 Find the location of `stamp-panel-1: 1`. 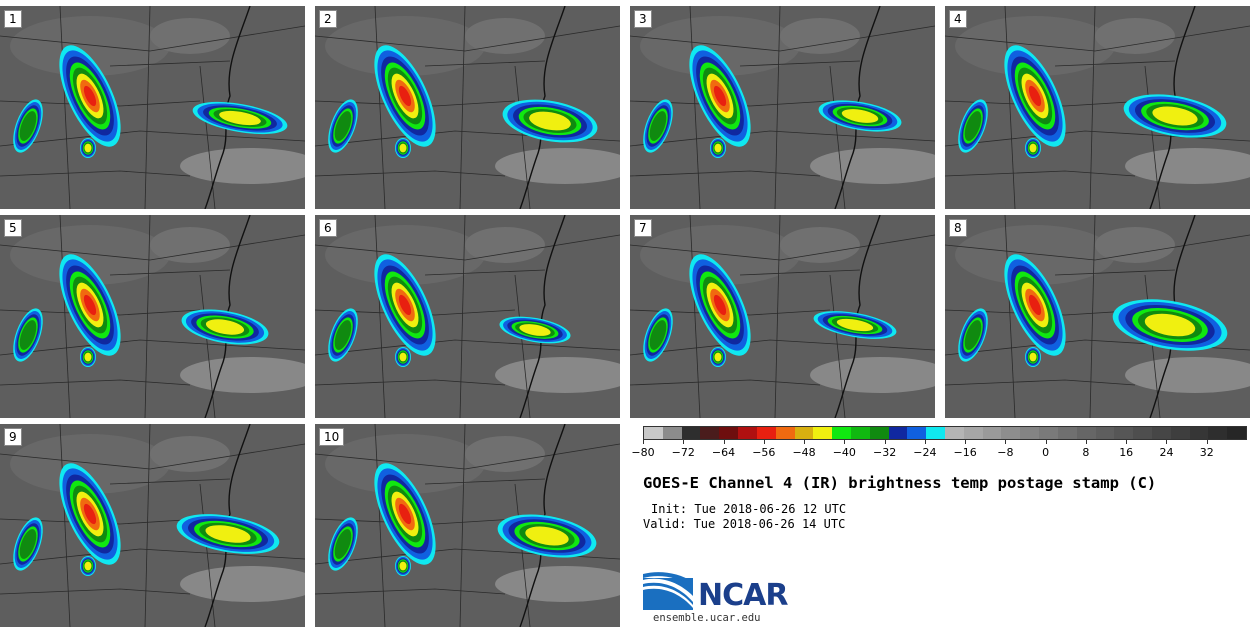

stamp-panel-1: 1 is located at coordinates (152, 107).